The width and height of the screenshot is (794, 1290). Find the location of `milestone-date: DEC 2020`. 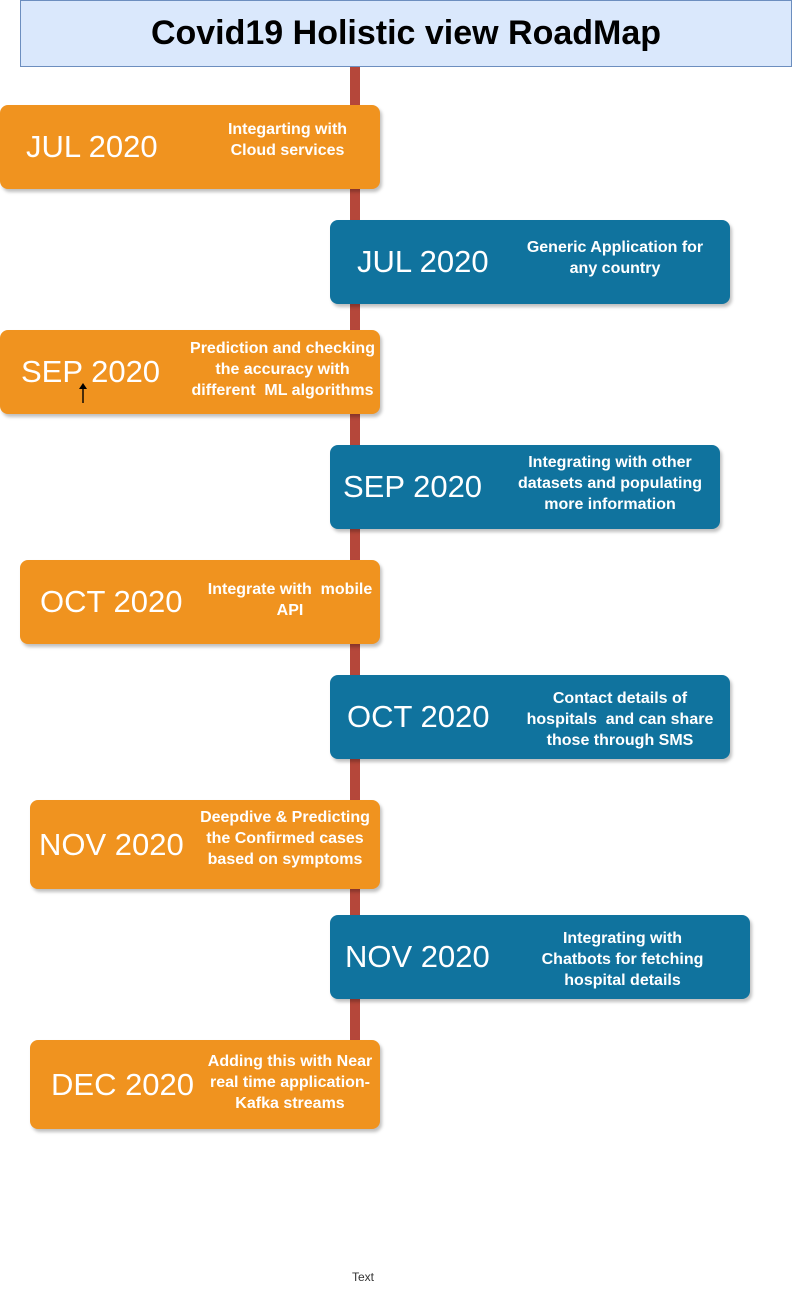

milestone-date: DEC 2020 is located at coordinates (123, 1084).